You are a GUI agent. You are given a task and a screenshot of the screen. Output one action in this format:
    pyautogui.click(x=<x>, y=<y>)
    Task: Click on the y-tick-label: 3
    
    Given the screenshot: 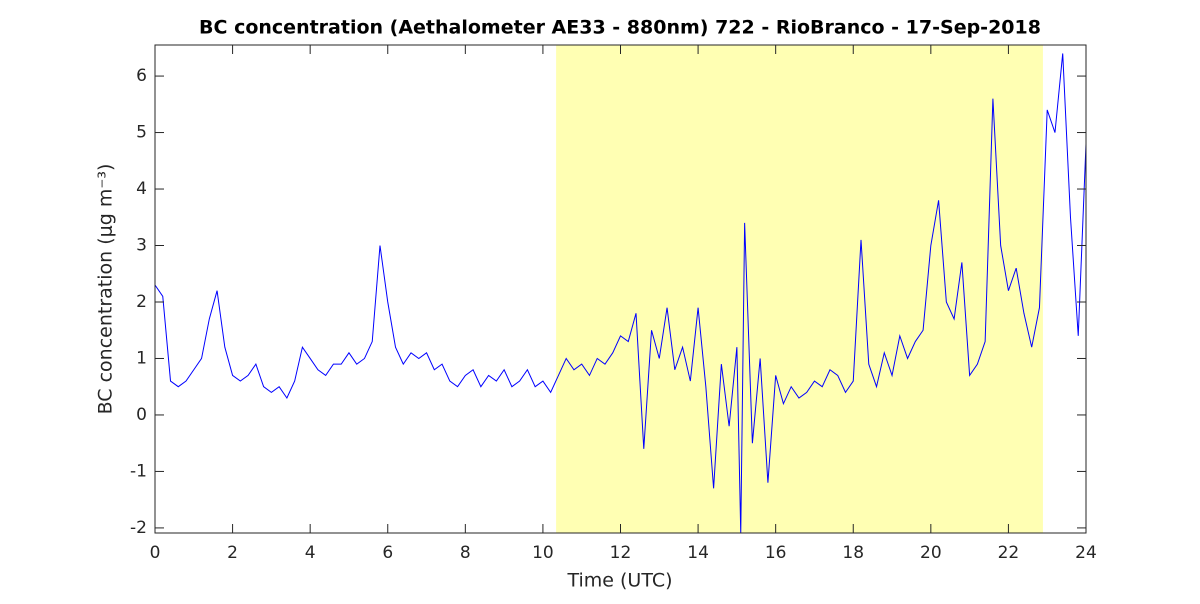 What is the action you would take?
    pyautogui.click(x=141, y=246)
    